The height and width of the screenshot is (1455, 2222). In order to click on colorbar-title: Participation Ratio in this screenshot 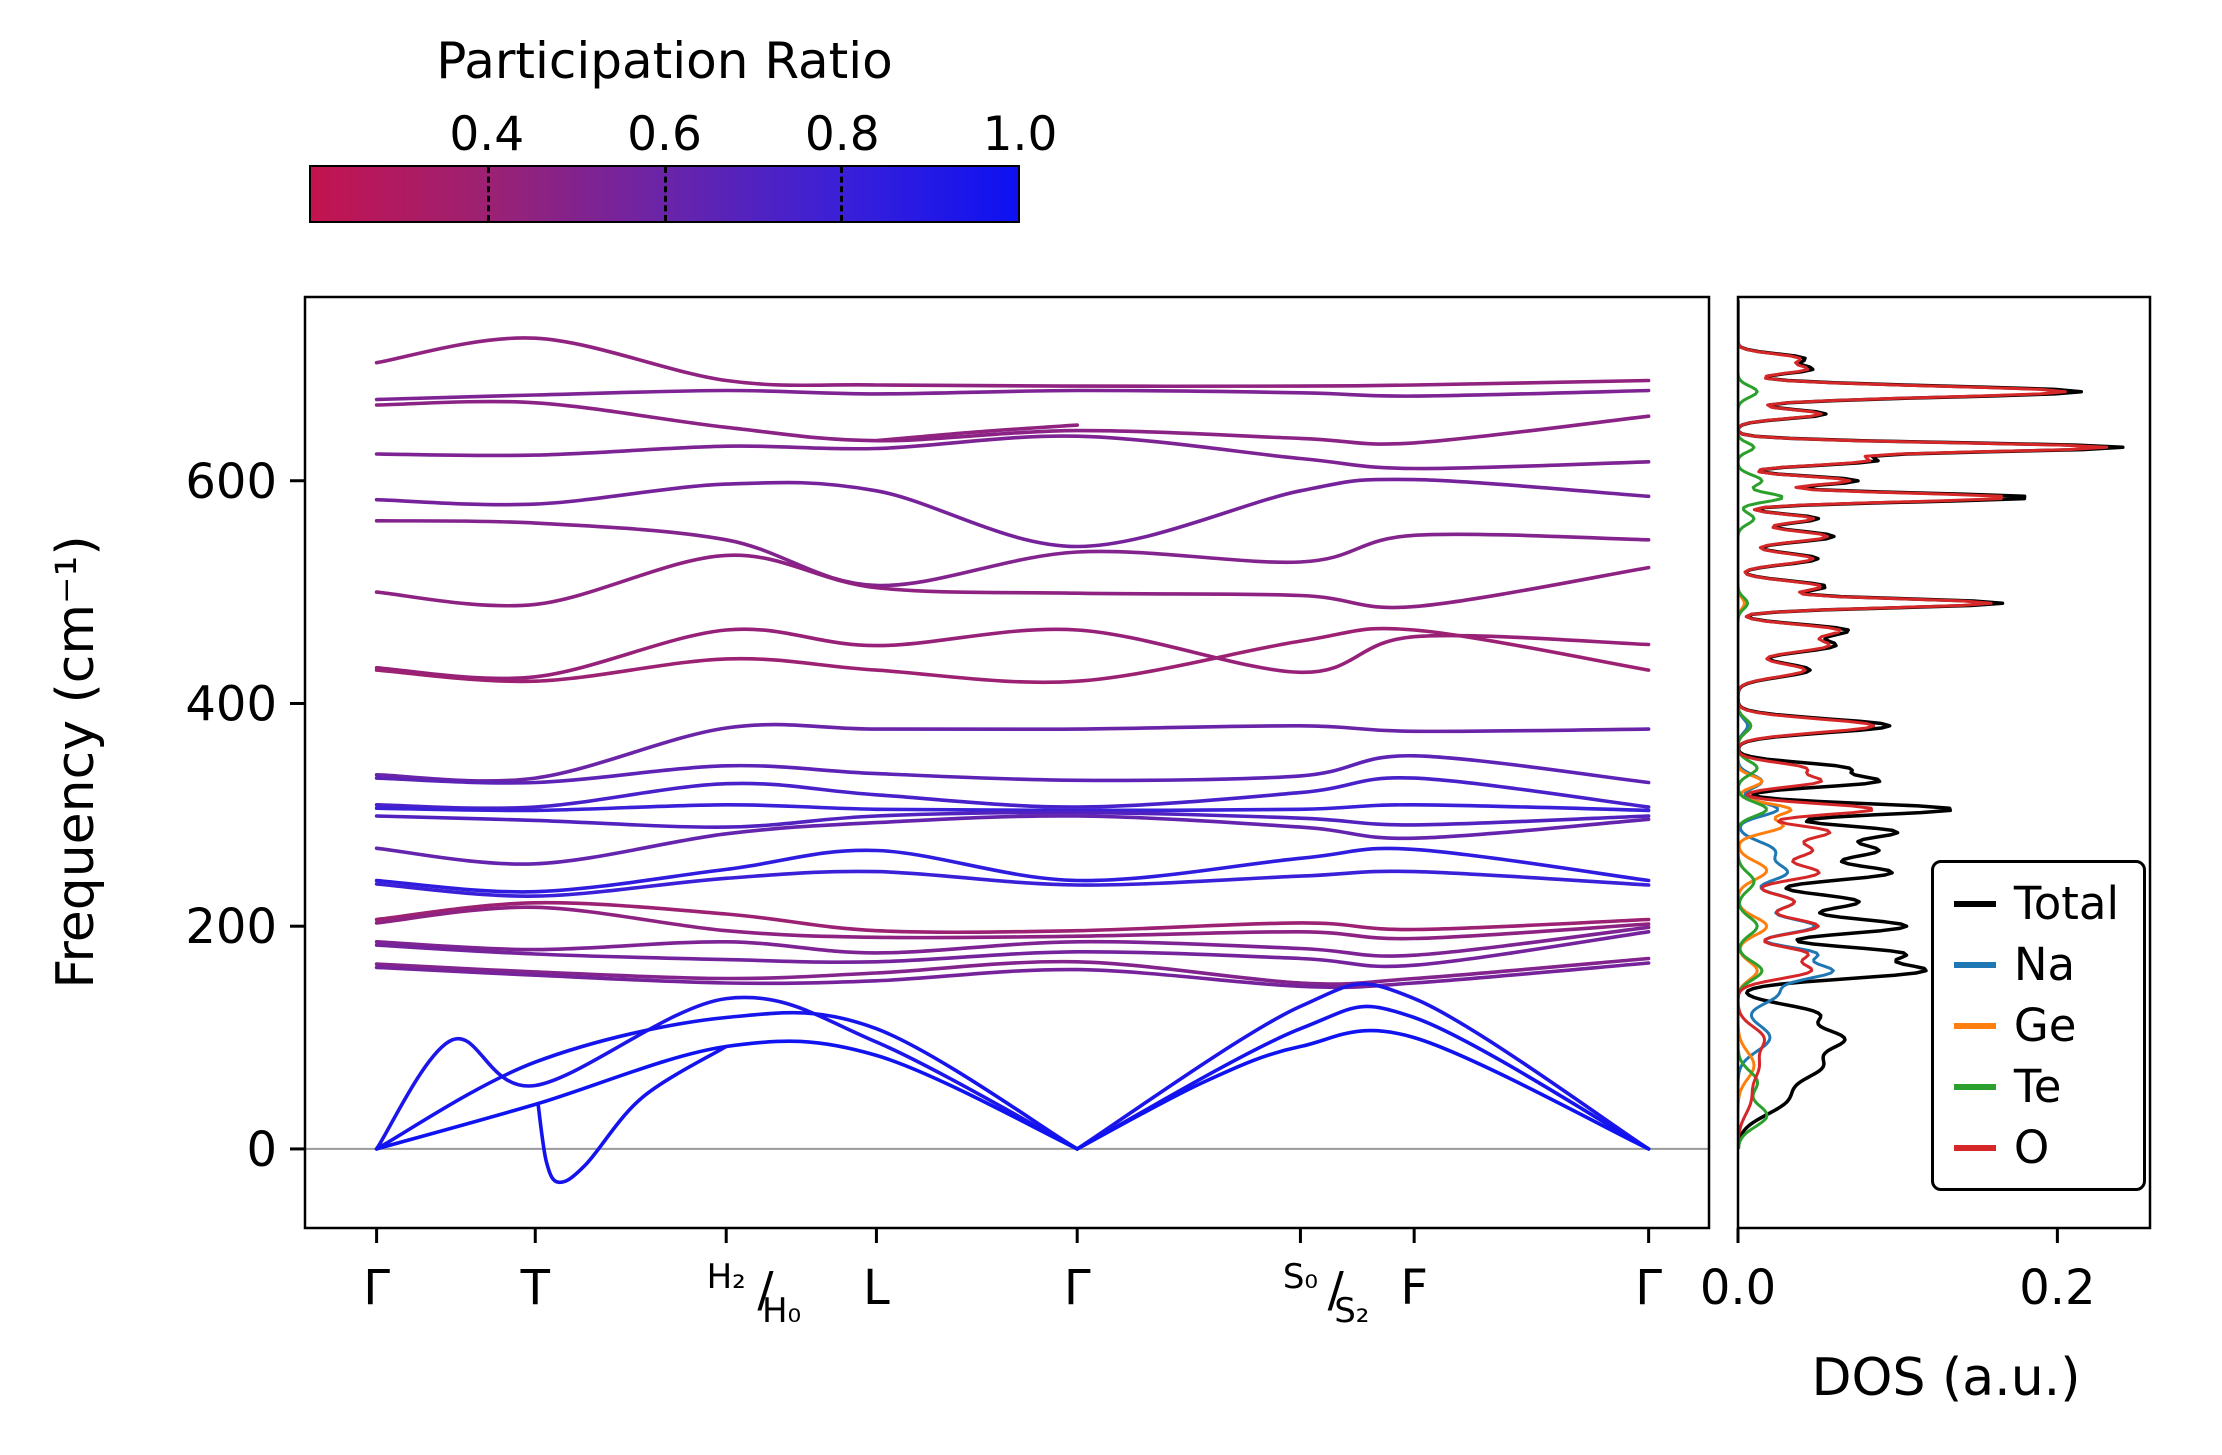, I will do `click(664, 61)`.